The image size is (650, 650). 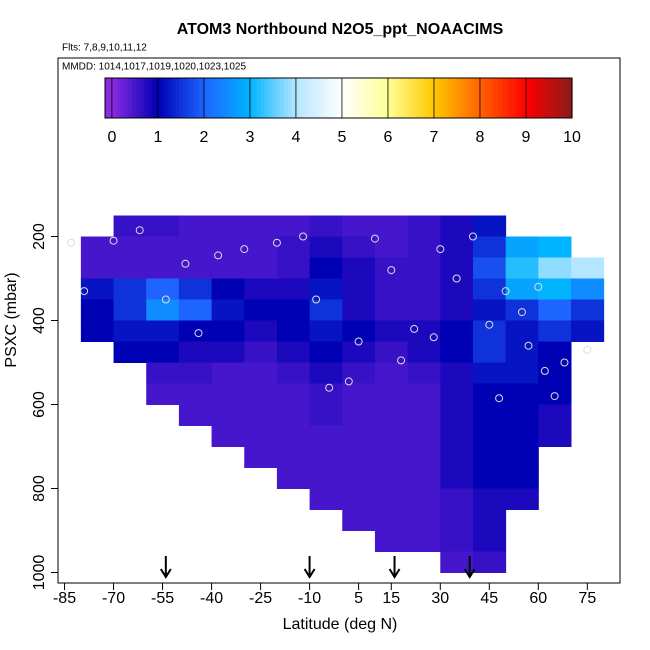 I want to click on colorbar-tick-label: 7, so click(x=434, y=137).